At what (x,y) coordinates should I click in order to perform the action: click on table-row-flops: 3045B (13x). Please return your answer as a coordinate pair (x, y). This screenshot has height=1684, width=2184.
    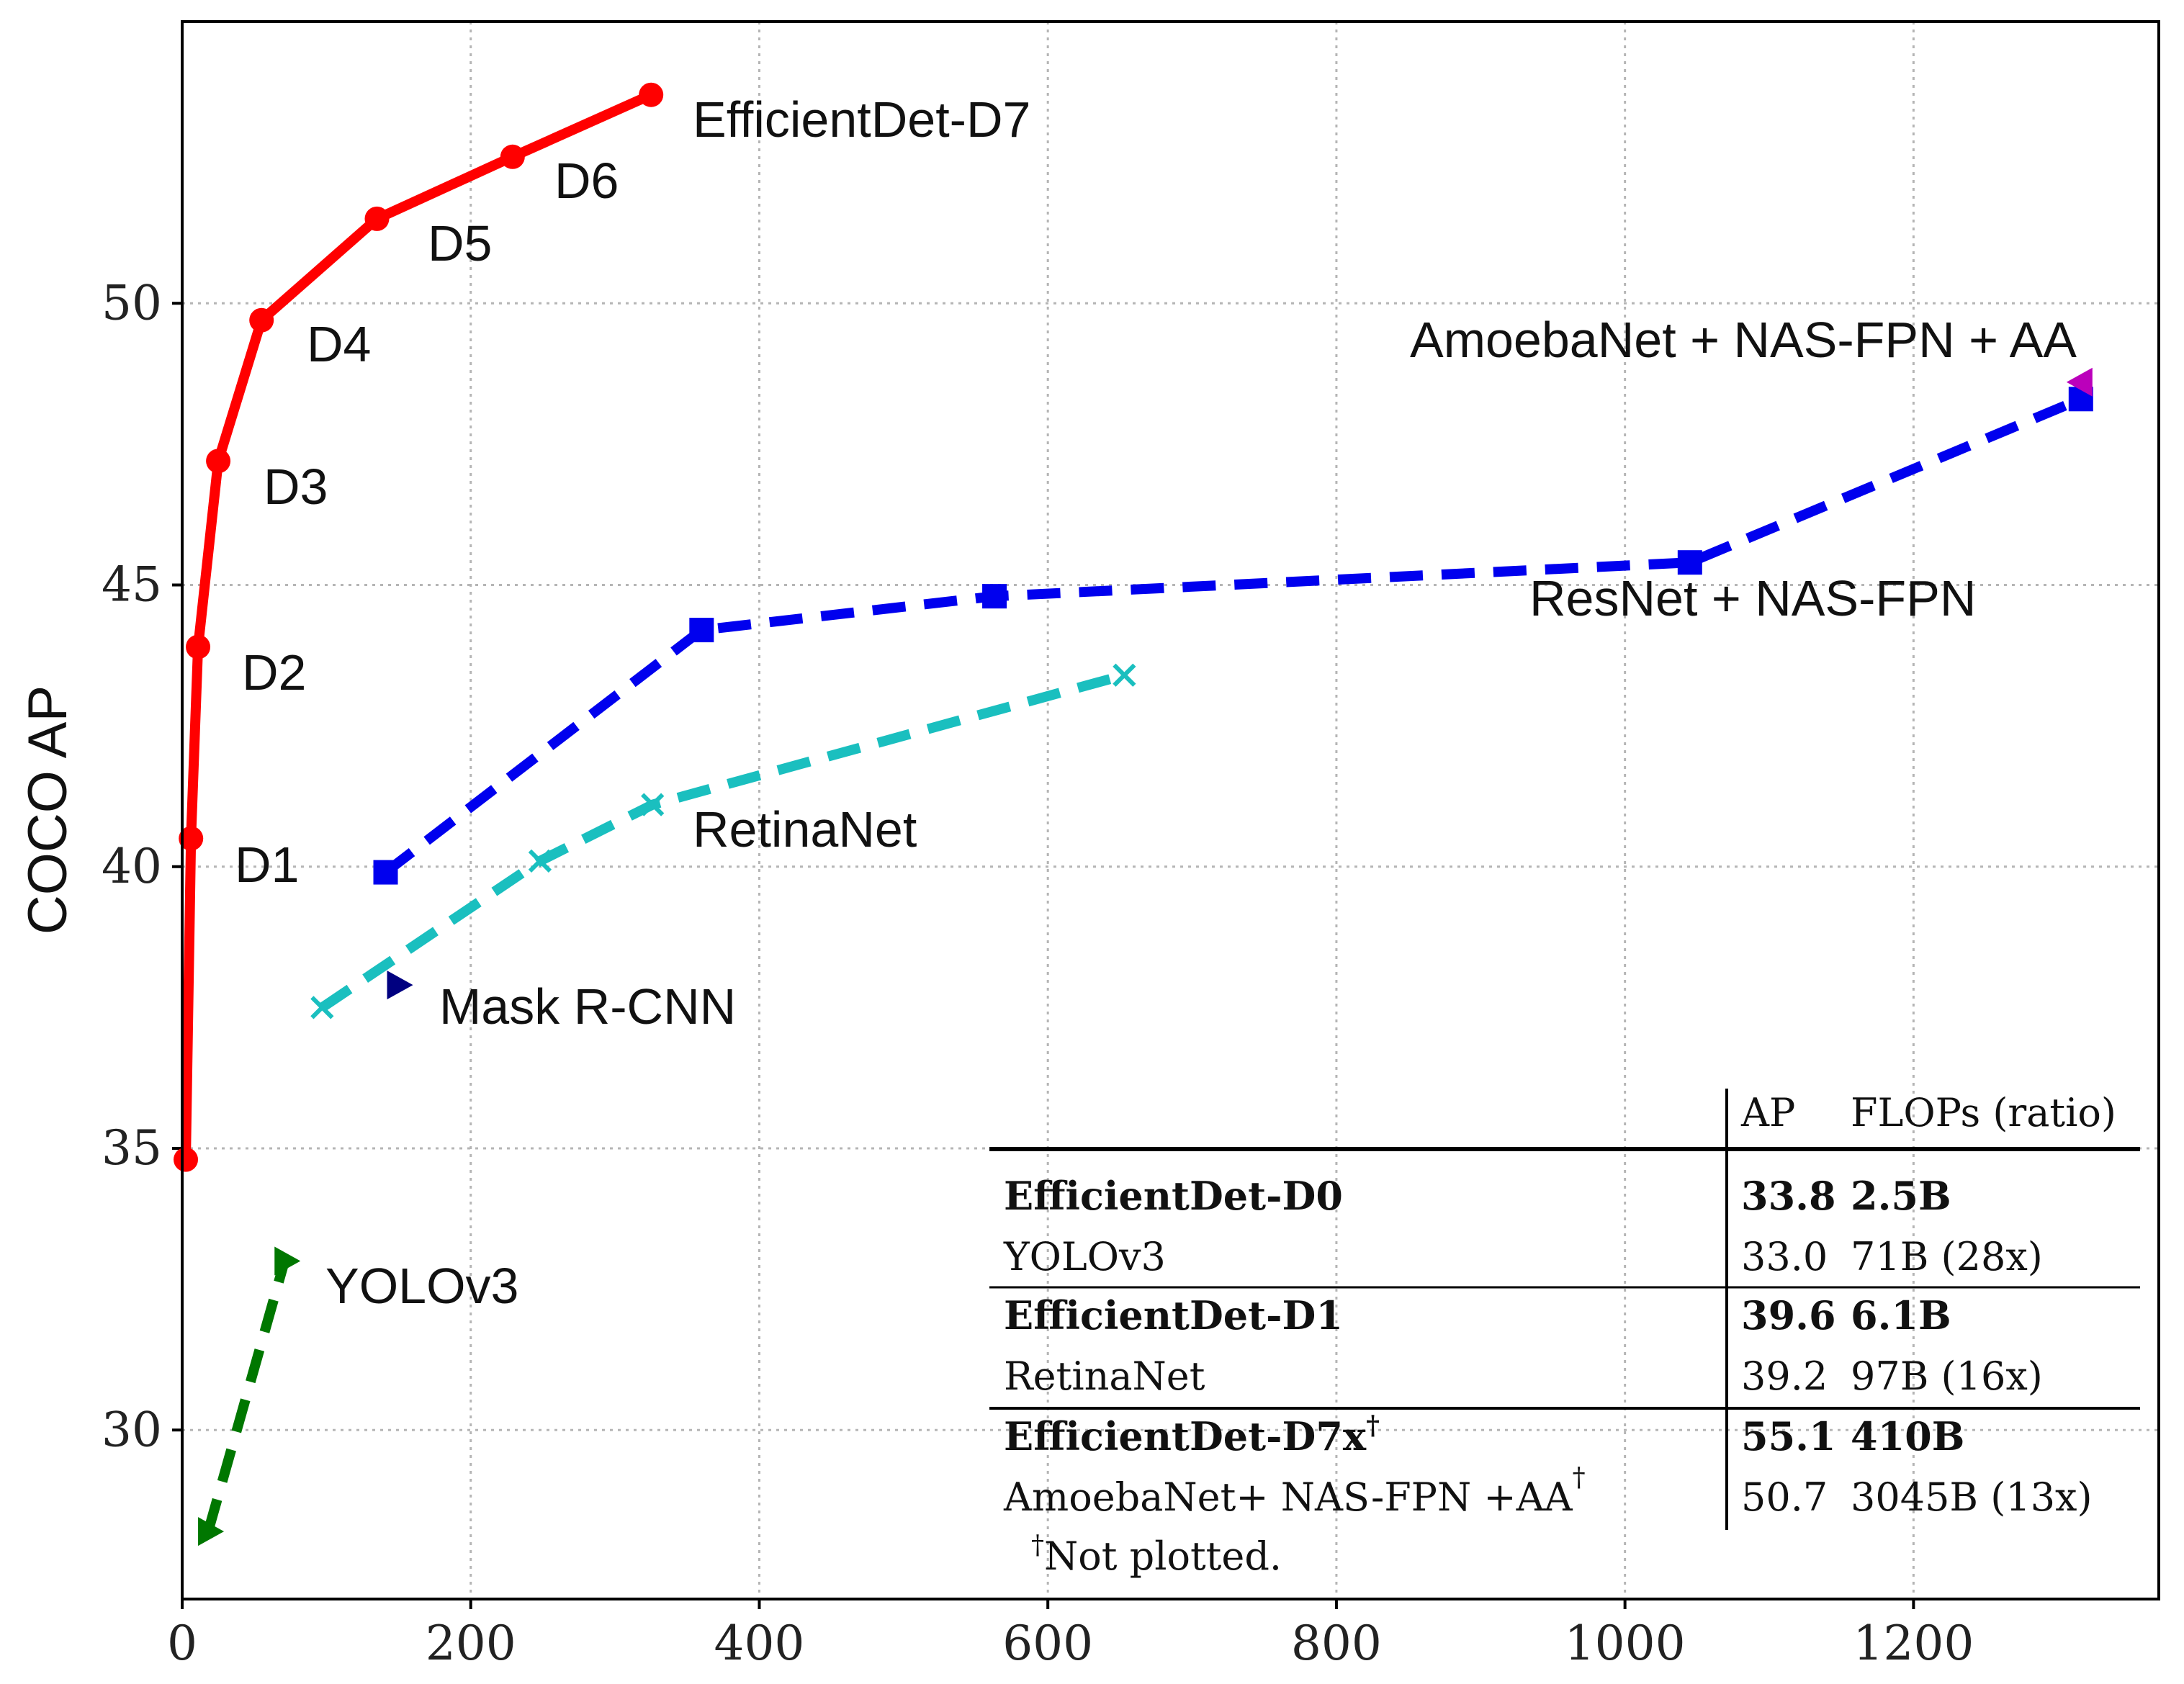
    Looking at the image, I should click on (1972, 1497).